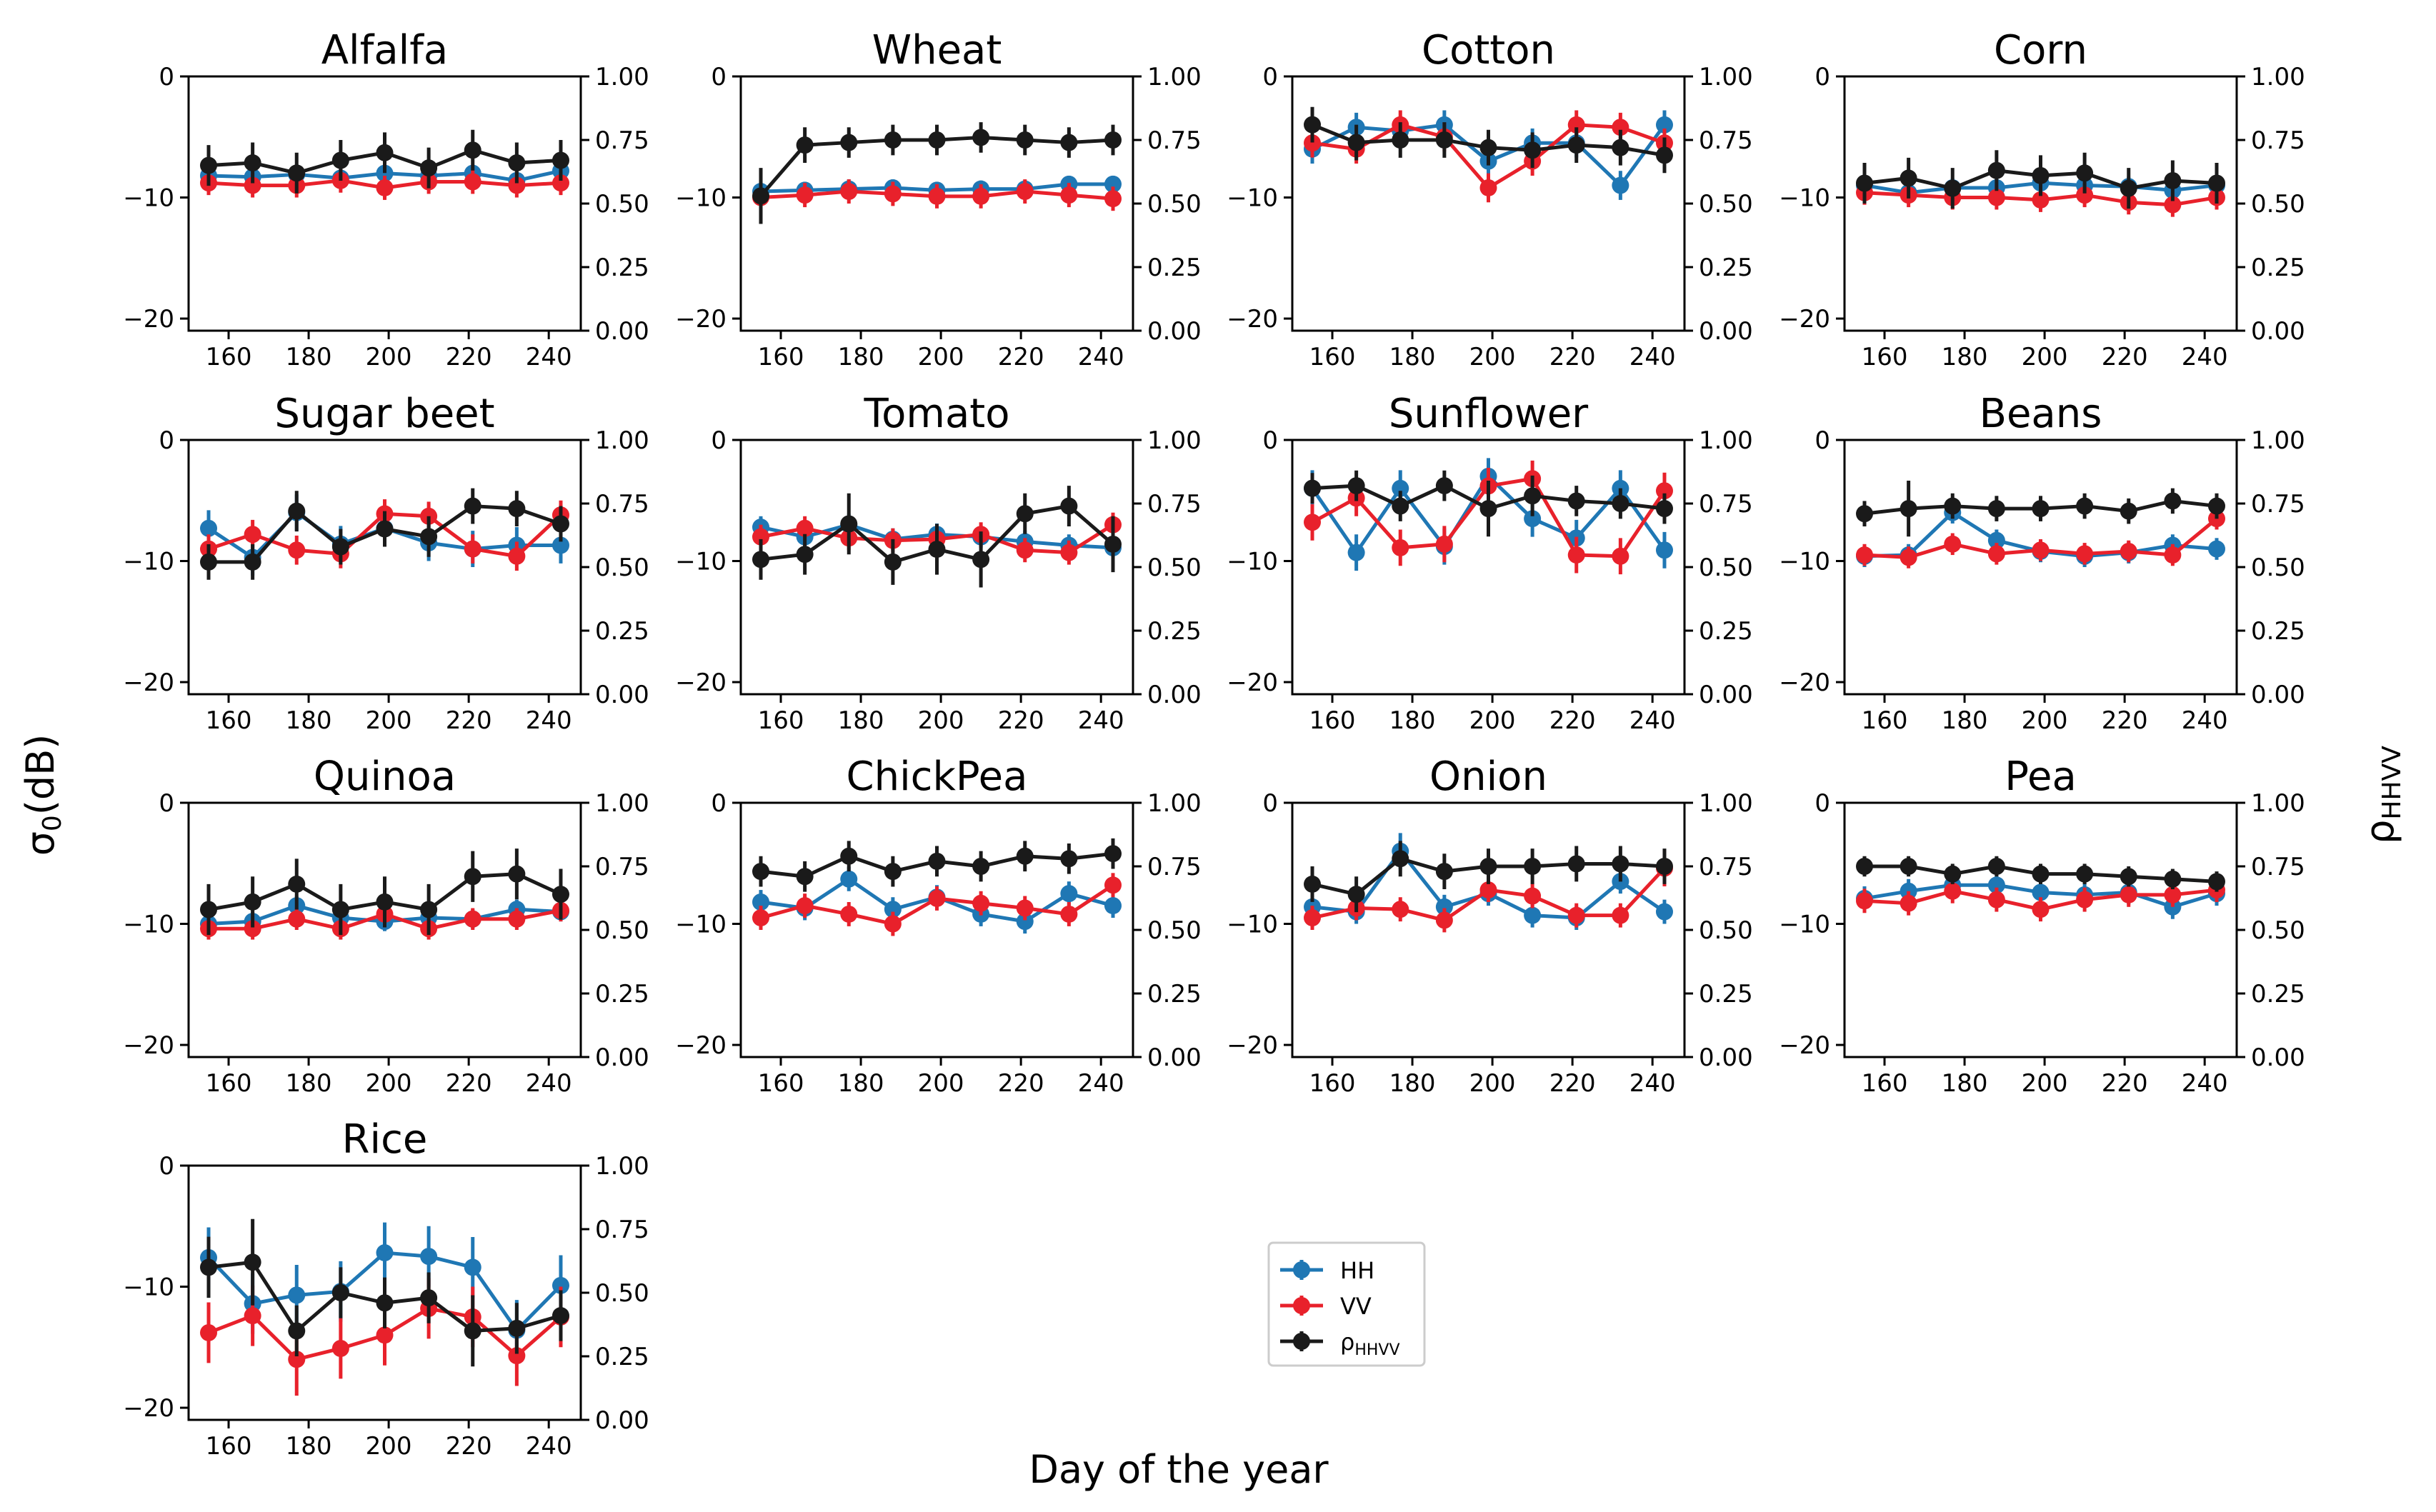  I want to click on panel-title: Rice, so click(385, 1139).